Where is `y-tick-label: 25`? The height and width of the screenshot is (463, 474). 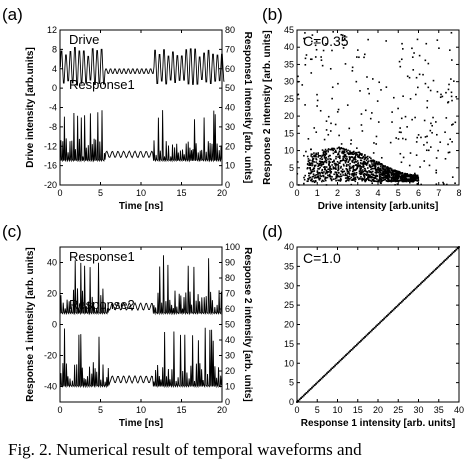 y-tick-label: 25 is located at coordinates (289, 305).